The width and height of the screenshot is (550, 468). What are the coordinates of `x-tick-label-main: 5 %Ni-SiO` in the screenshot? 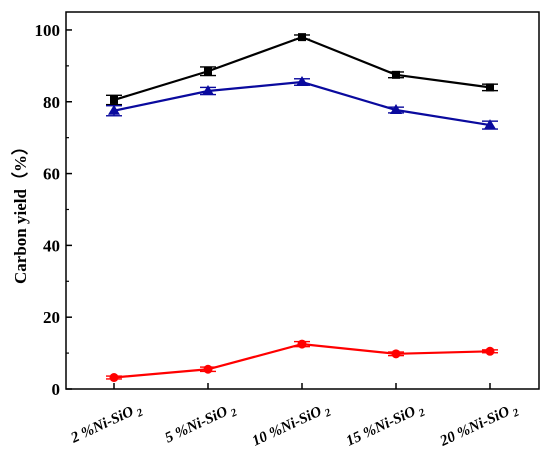 It's located at (197, 425).